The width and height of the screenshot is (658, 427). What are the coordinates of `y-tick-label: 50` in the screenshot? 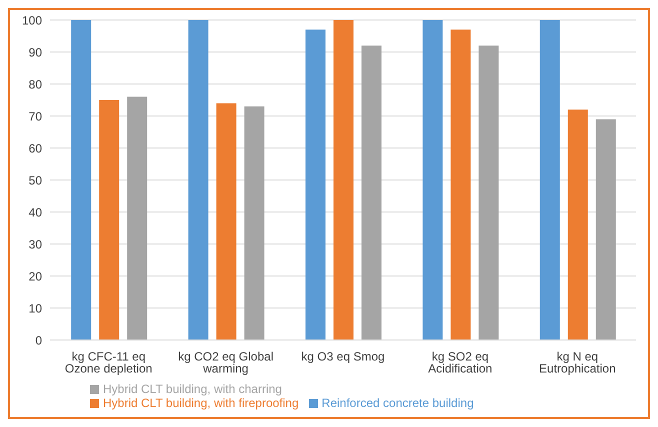 It's located at (35, 180).